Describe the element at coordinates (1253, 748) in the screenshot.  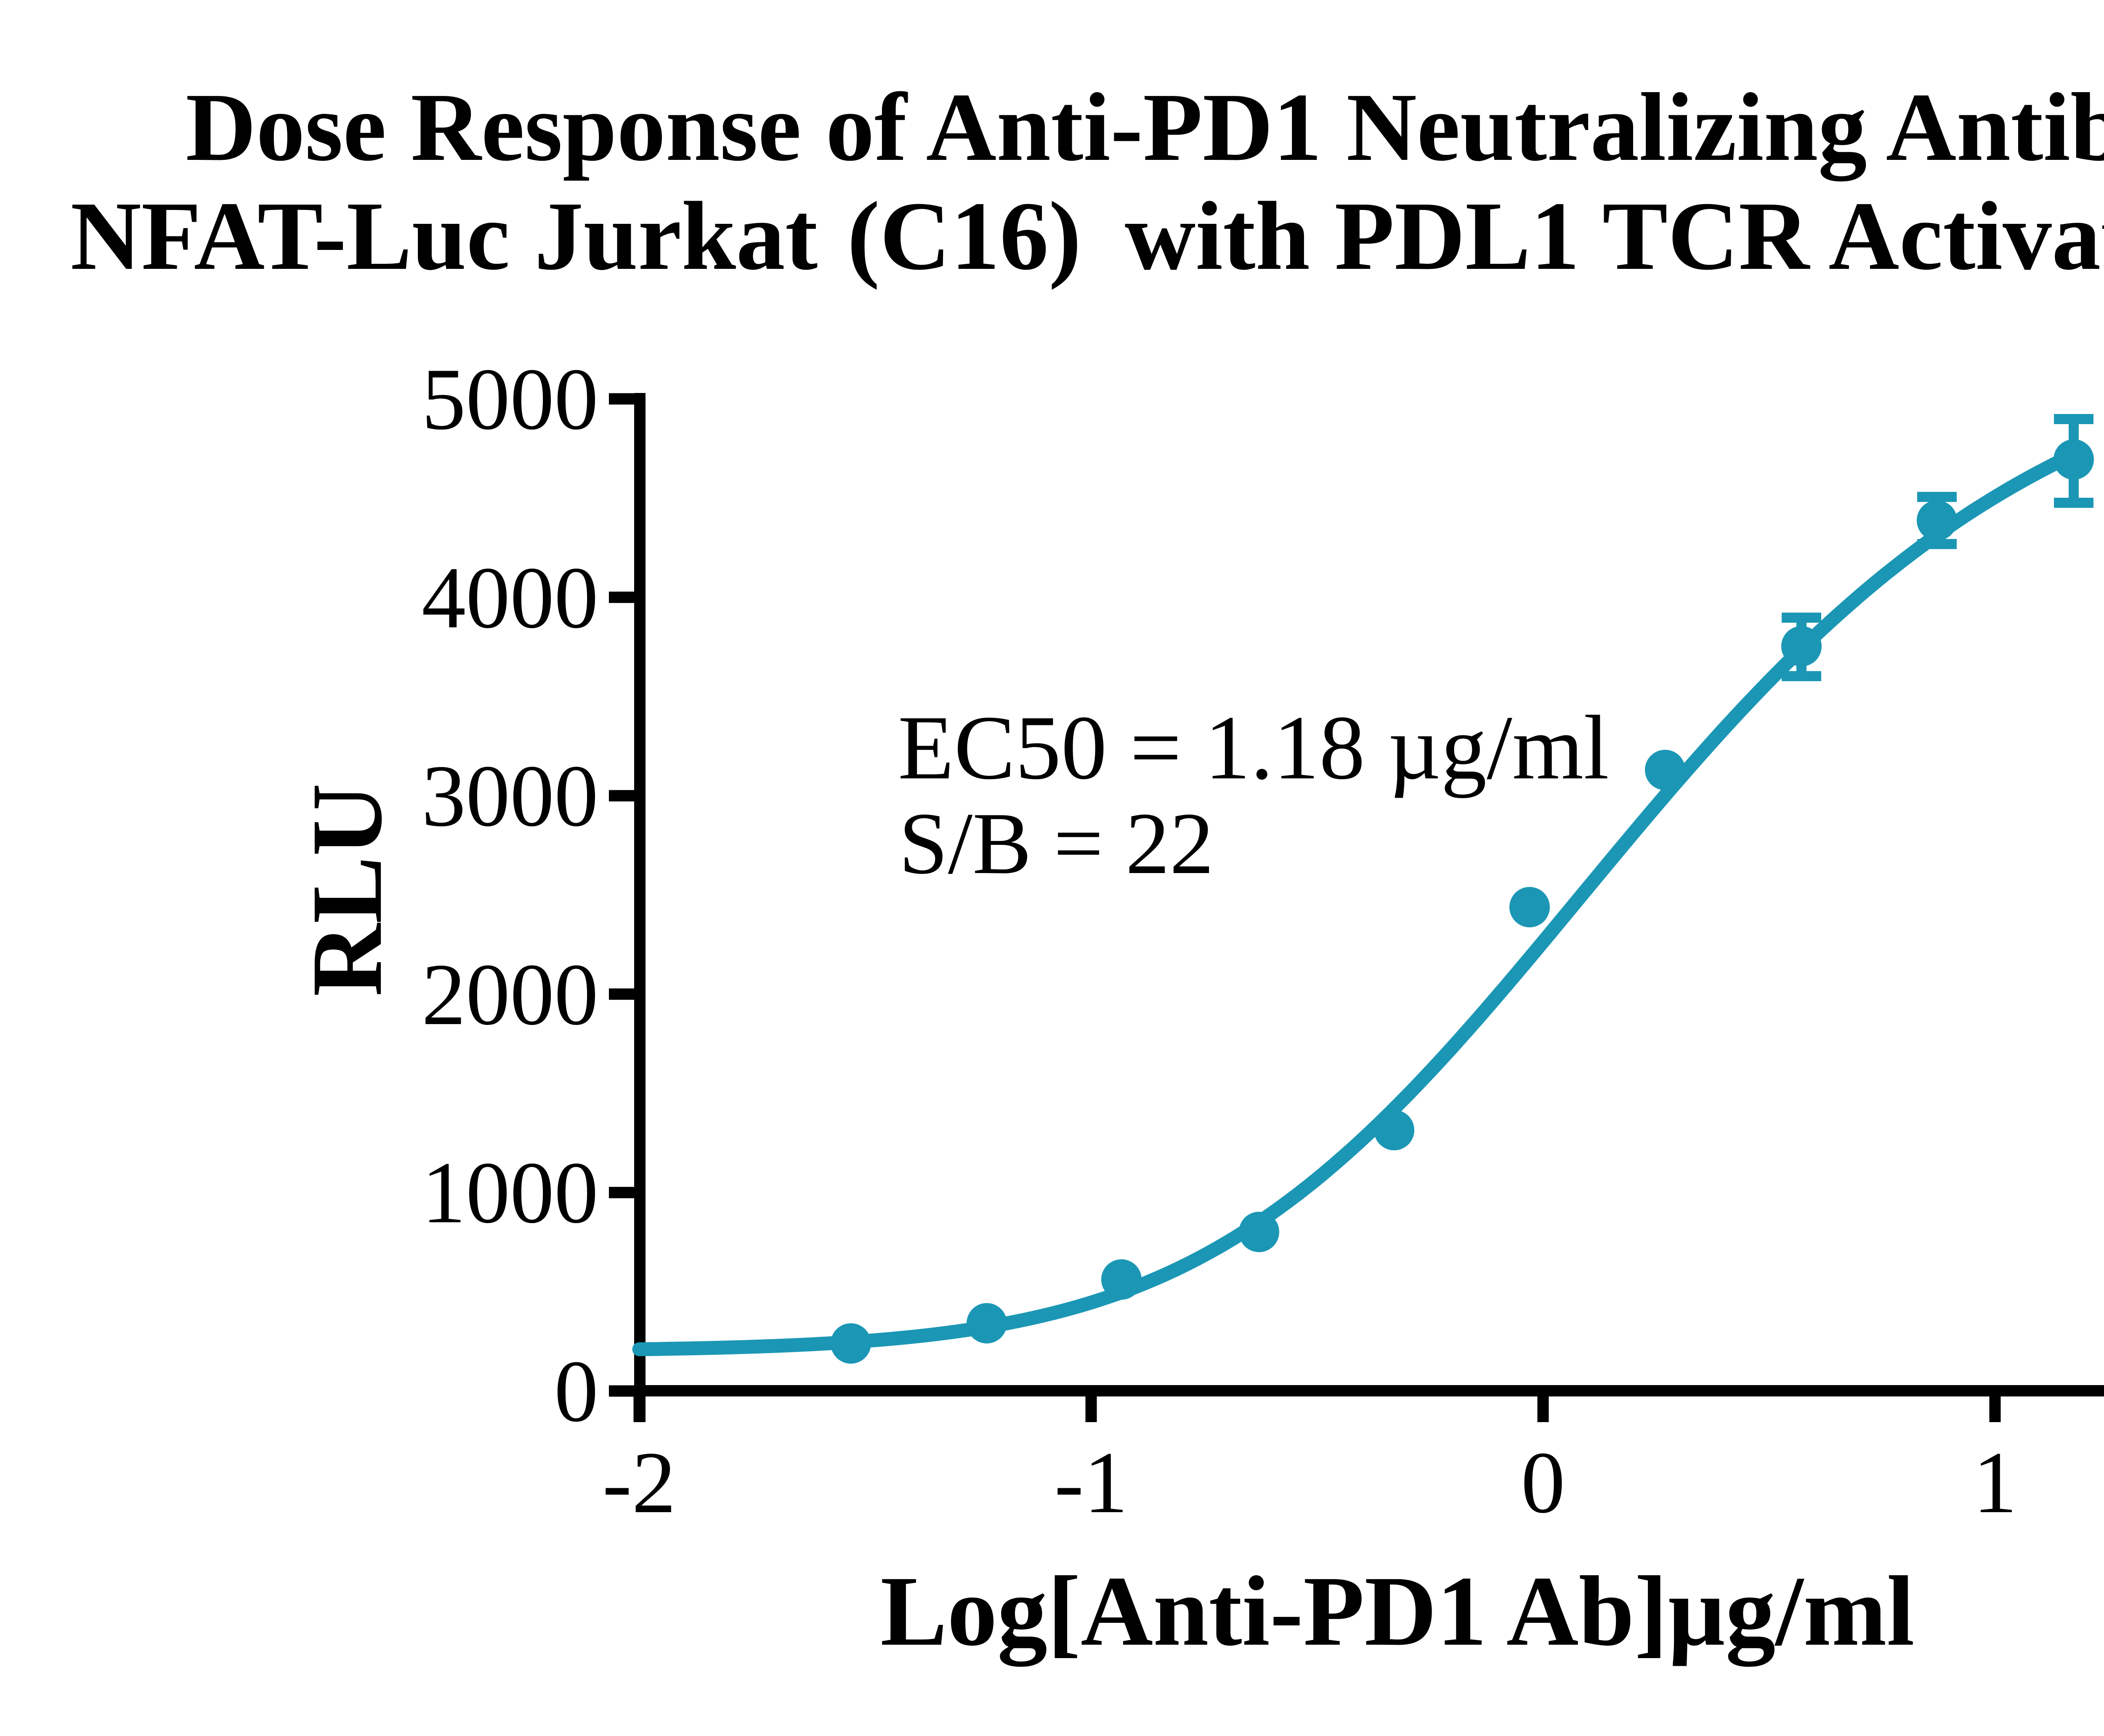
I see `svg-text: EC50 = 1.18 µg/ml` at that location.